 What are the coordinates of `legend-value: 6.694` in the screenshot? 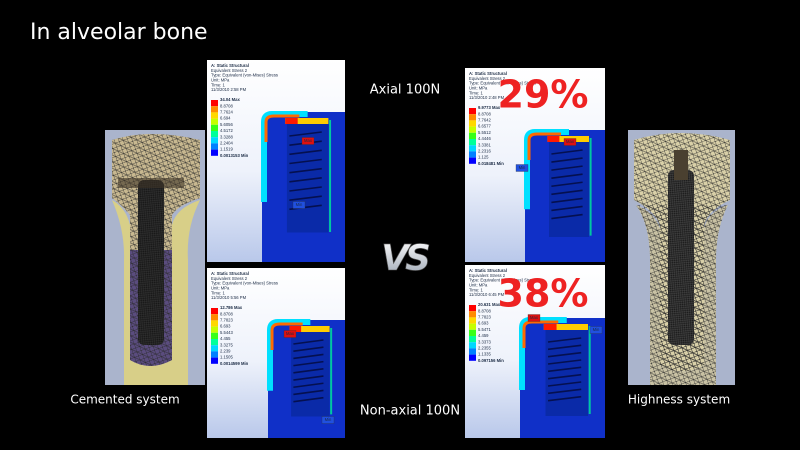 It's located at (225, 118).